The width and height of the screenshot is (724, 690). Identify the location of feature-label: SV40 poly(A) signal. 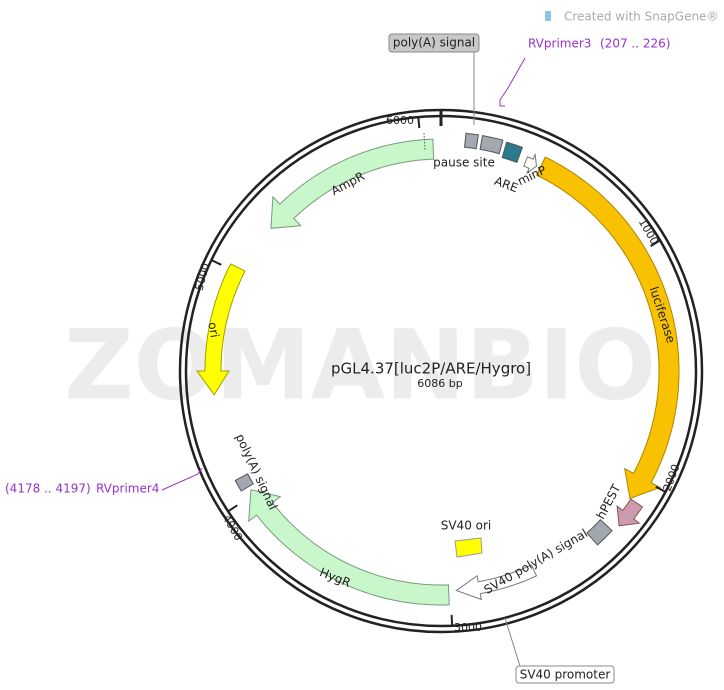
(536, 561).